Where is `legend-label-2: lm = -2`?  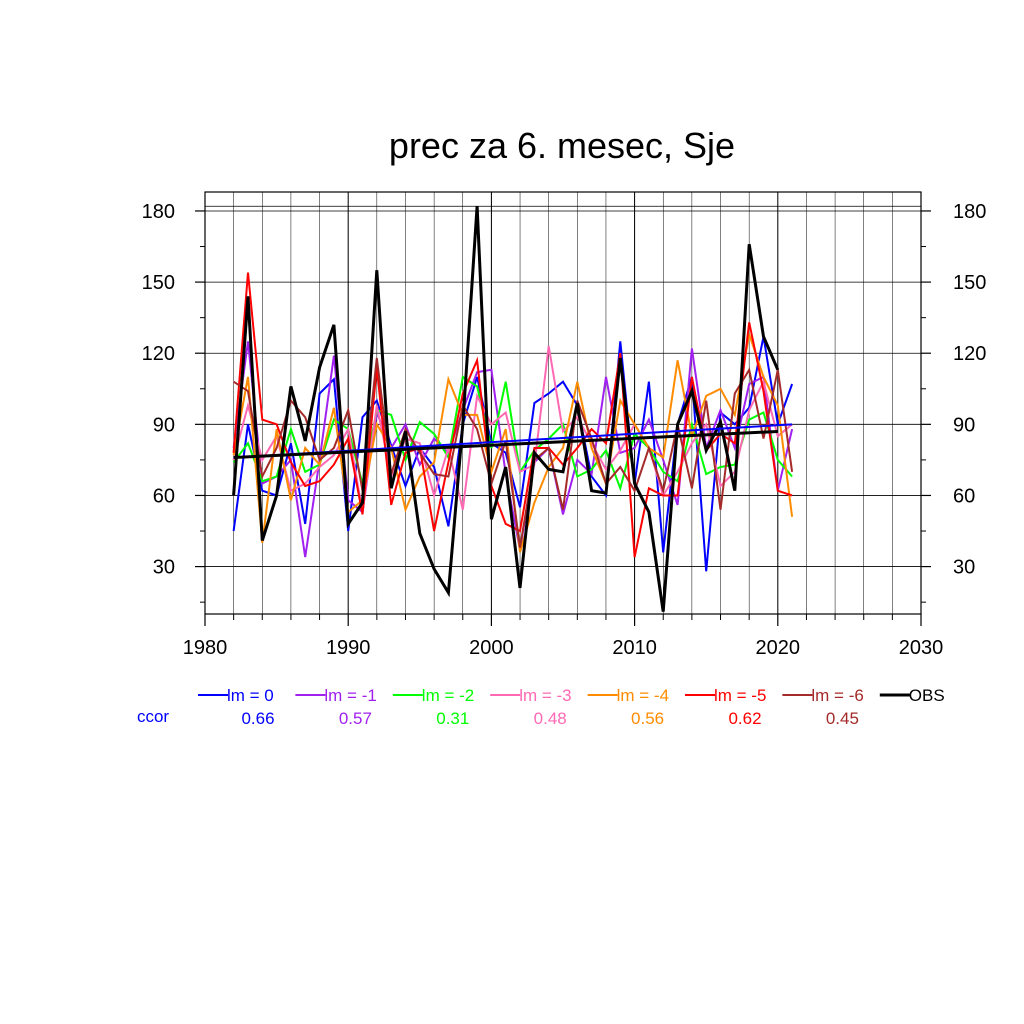 legend-label-2: lm = -2 is located at coordinates (448, 695).